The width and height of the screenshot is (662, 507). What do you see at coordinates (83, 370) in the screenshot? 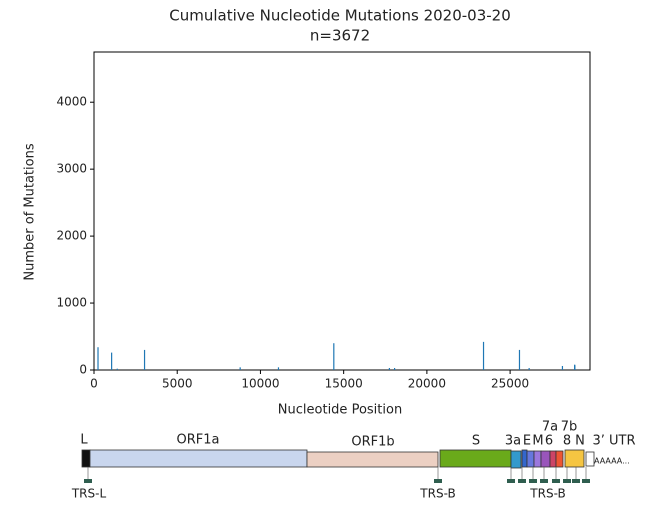
I see `y-tick-label: 0` at bounding box center [83, 370].